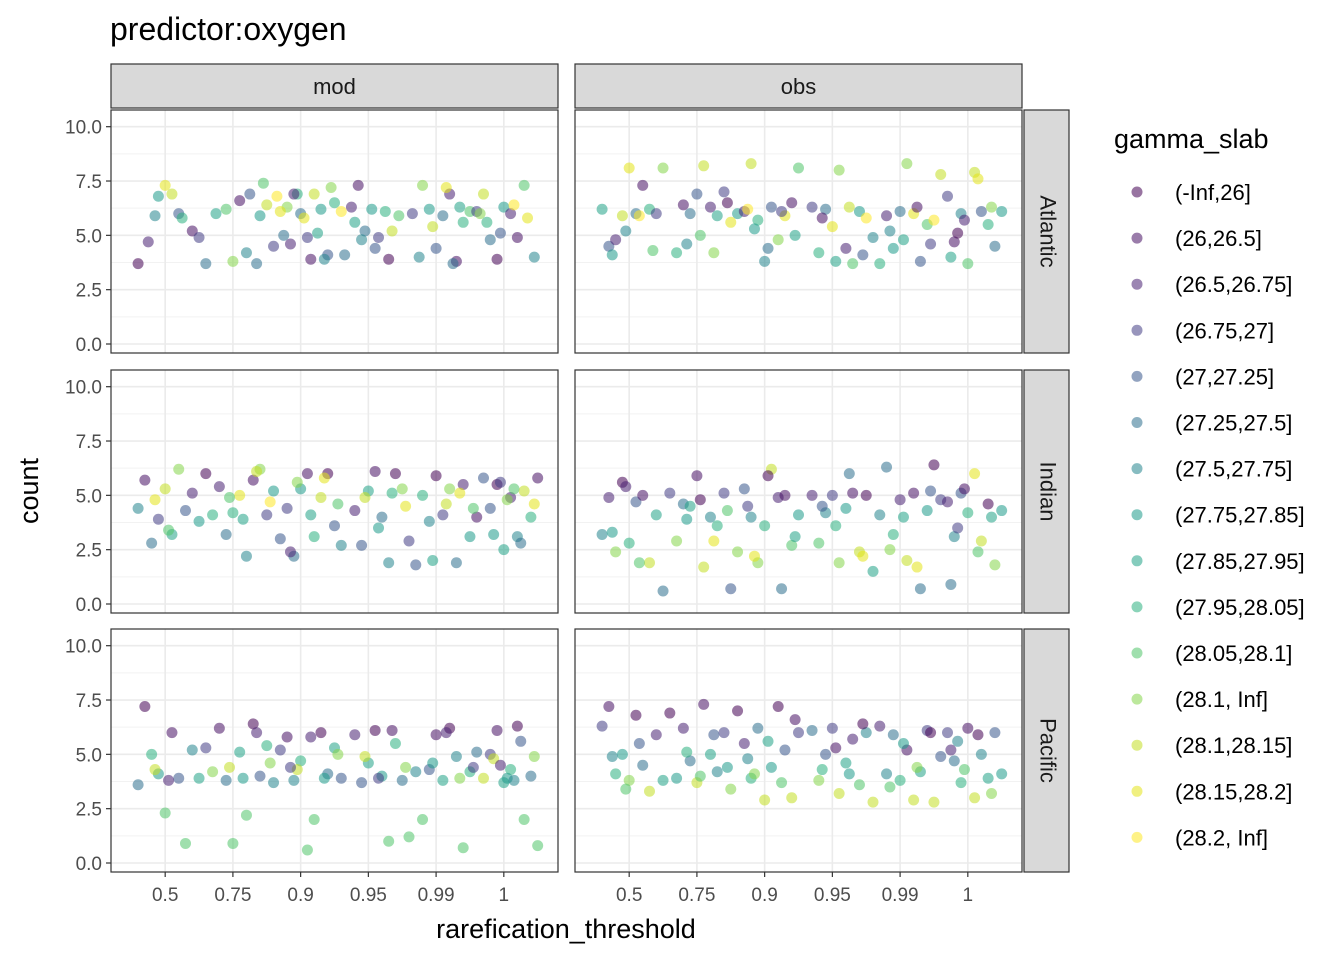 Image resolution: width=1344 pixels, height=960 pixels. I want to click on x-tick-label: 0.5, so click(165, 895).